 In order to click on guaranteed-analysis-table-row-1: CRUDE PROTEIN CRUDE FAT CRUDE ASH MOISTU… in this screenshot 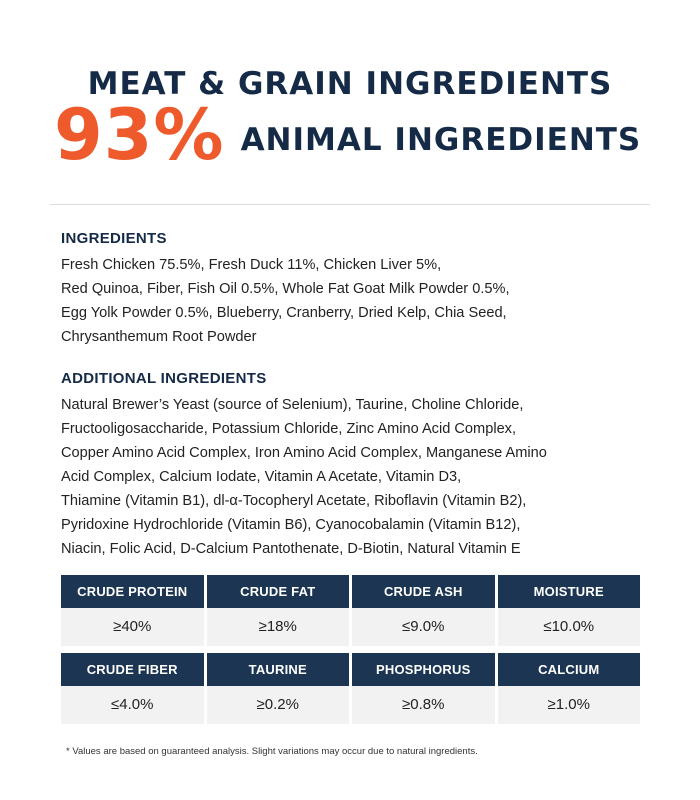, I will do `click(350, 610)`.